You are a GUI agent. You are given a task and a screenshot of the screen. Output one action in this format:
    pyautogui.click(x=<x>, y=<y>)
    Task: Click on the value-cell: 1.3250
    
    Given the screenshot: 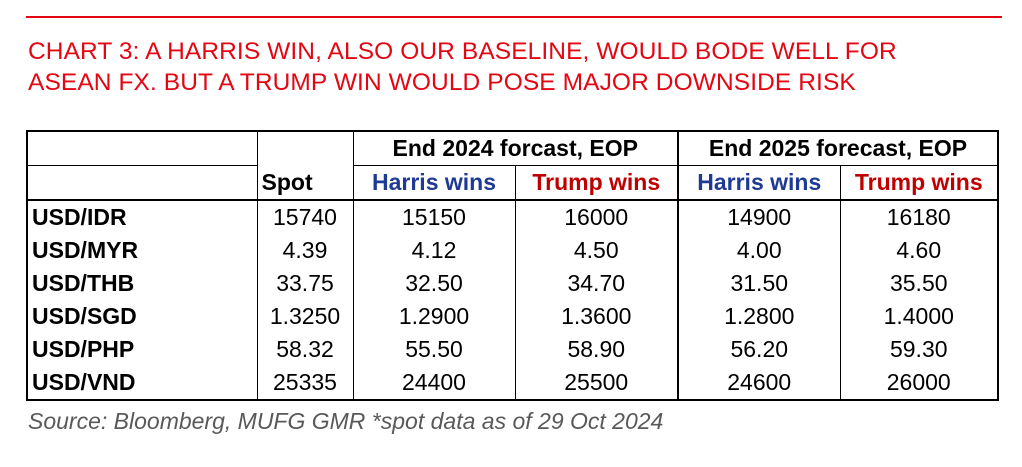 What is the action you would take?
    pyautogui.click(x=305, y=316)
    